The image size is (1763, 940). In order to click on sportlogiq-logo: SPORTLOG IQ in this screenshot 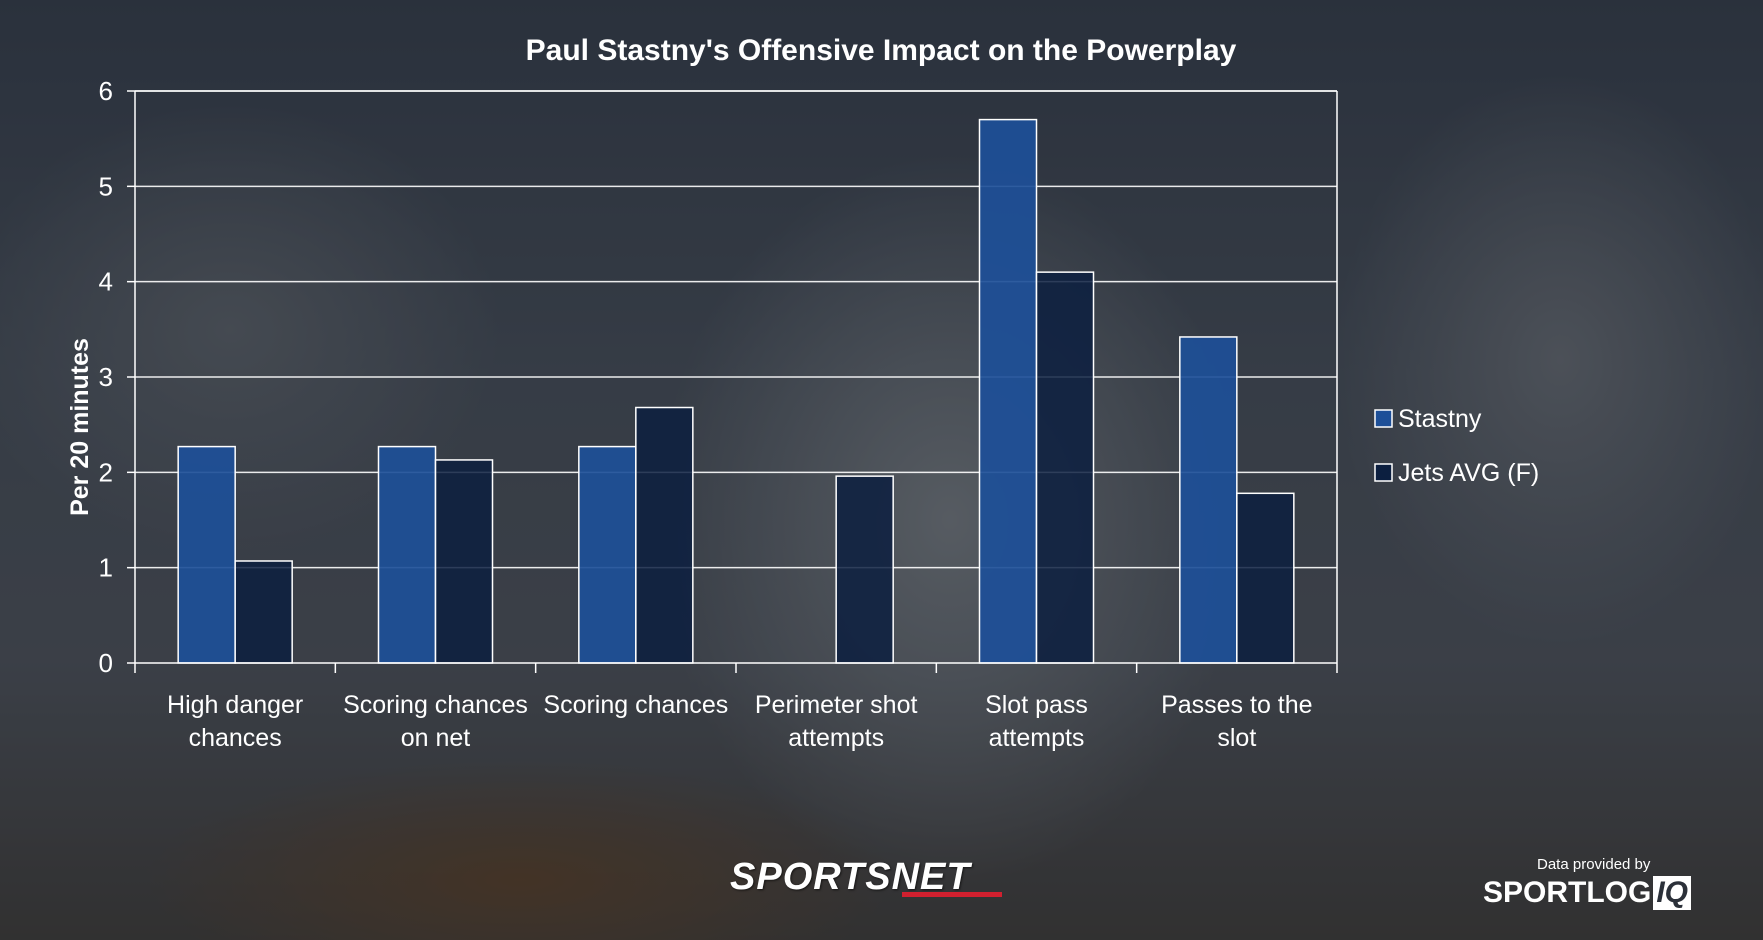, I will do `click(1587, 893)`.